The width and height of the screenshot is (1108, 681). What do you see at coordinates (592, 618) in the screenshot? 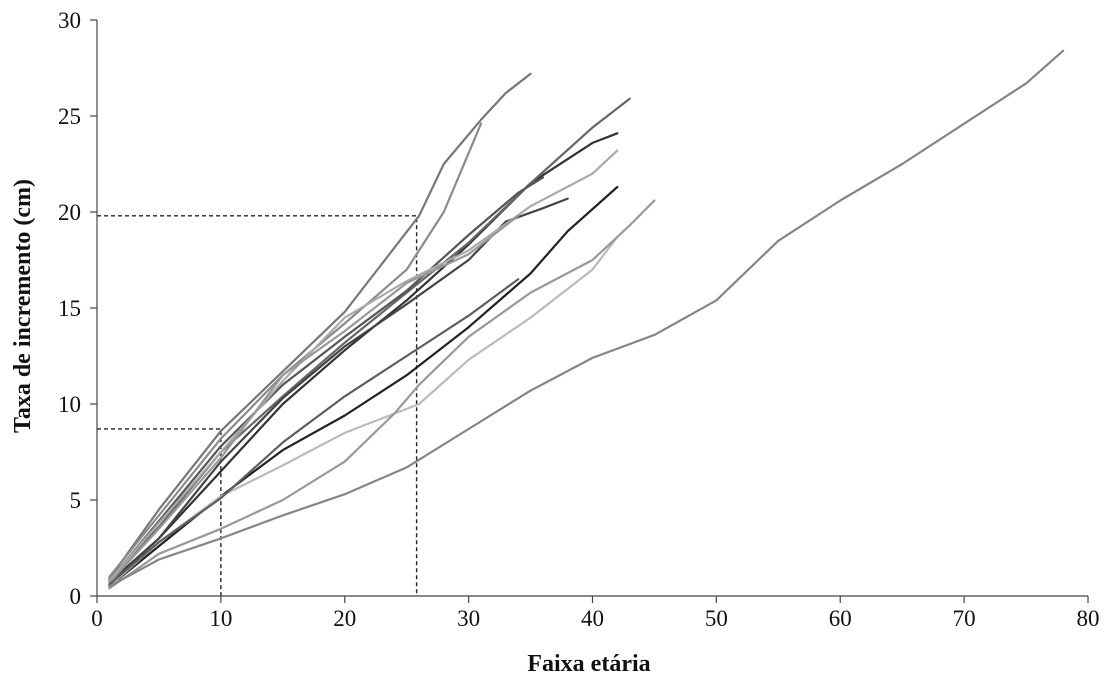
I see `x-tick-label: 40` at bounding box center [592, 618].